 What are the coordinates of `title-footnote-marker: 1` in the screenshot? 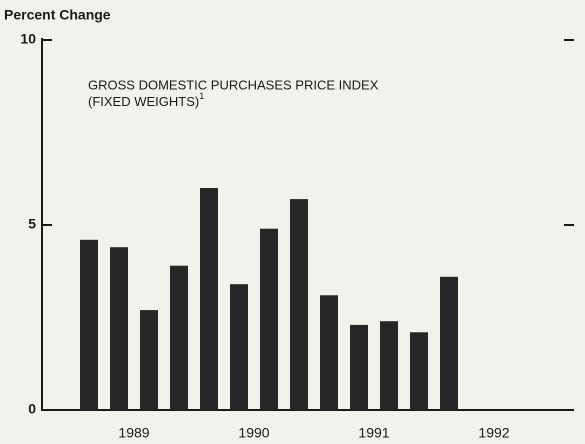 It's located at (201, 96).